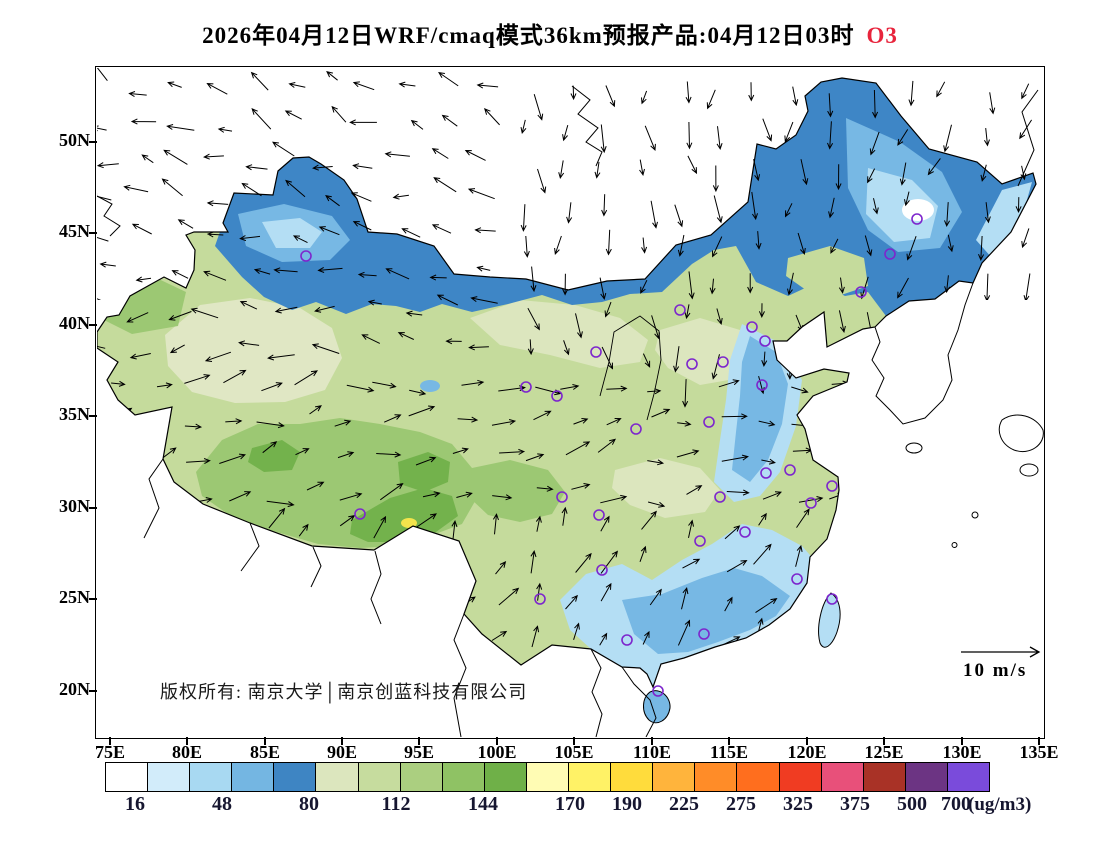 This screenshot has width=1100, height=850. I want to click on lat-label: 50N, so click(74, 140).